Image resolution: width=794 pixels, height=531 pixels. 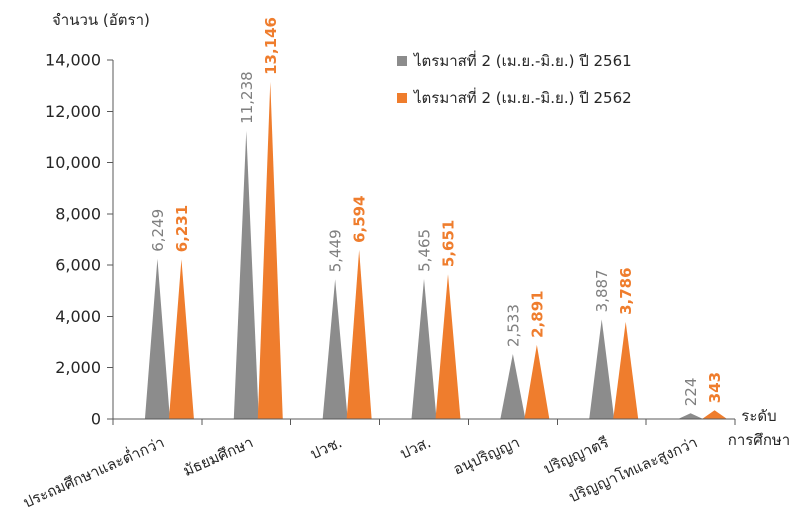 What do you see at coordinates (522, 97) in the screenshot?
I see `legend-label-series-2: ไตรมาสที่ 2 (เม.ย.-มิ.ย.) ปี 2562` at bounding box center [522, 97].